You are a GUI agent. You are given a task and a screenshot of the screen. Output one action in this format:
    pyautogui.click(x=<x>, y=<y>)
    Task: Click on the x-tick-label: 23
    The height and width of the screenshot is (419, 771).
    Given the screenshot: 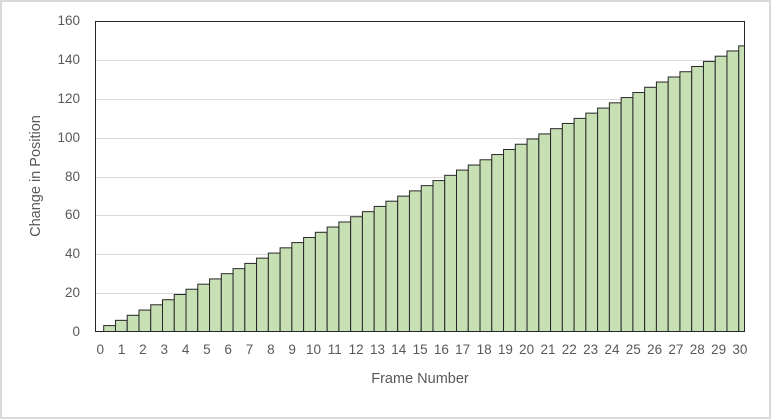 What is the action you would take?
    pyautogui.click(x=591, y=349)
    